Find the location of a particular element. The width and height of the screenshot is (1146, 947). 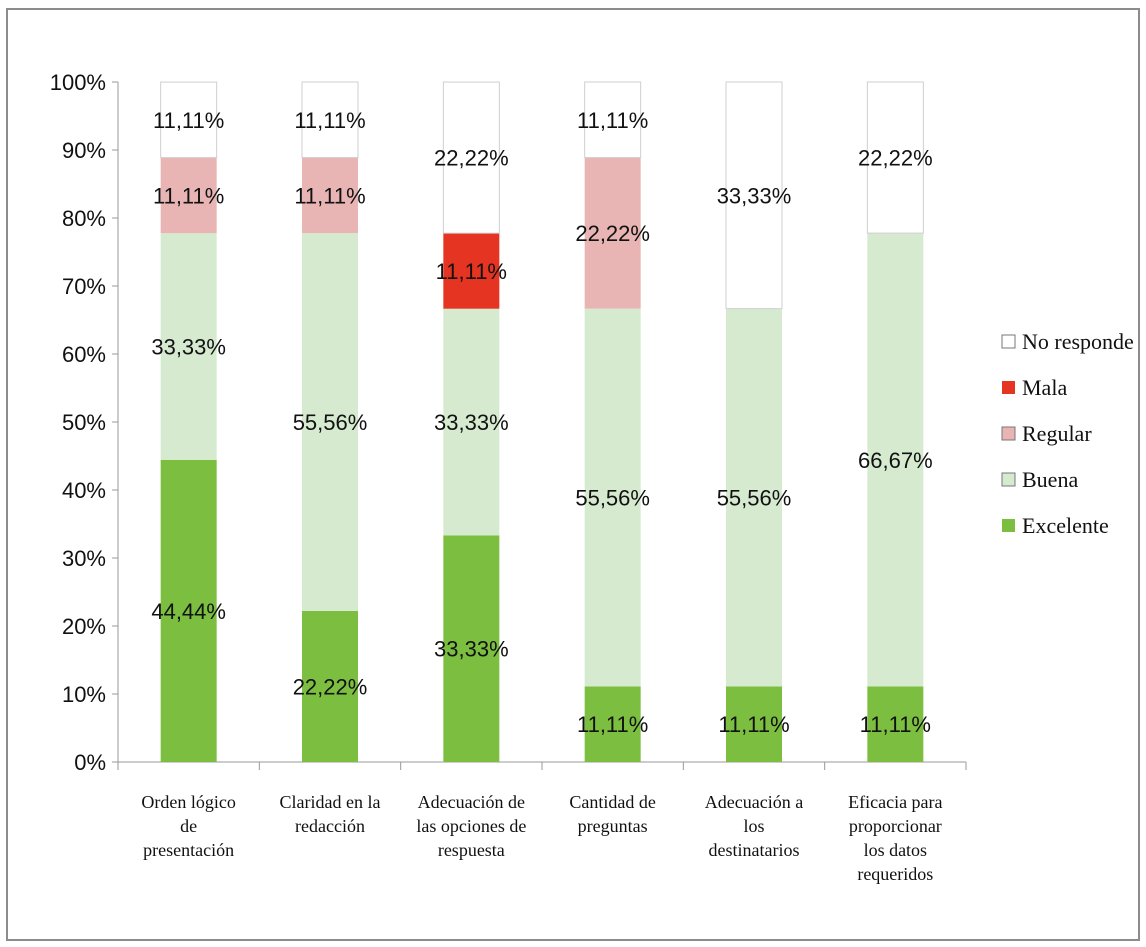

x-category-label: Adecuación a is located at coordinates (754, 802).